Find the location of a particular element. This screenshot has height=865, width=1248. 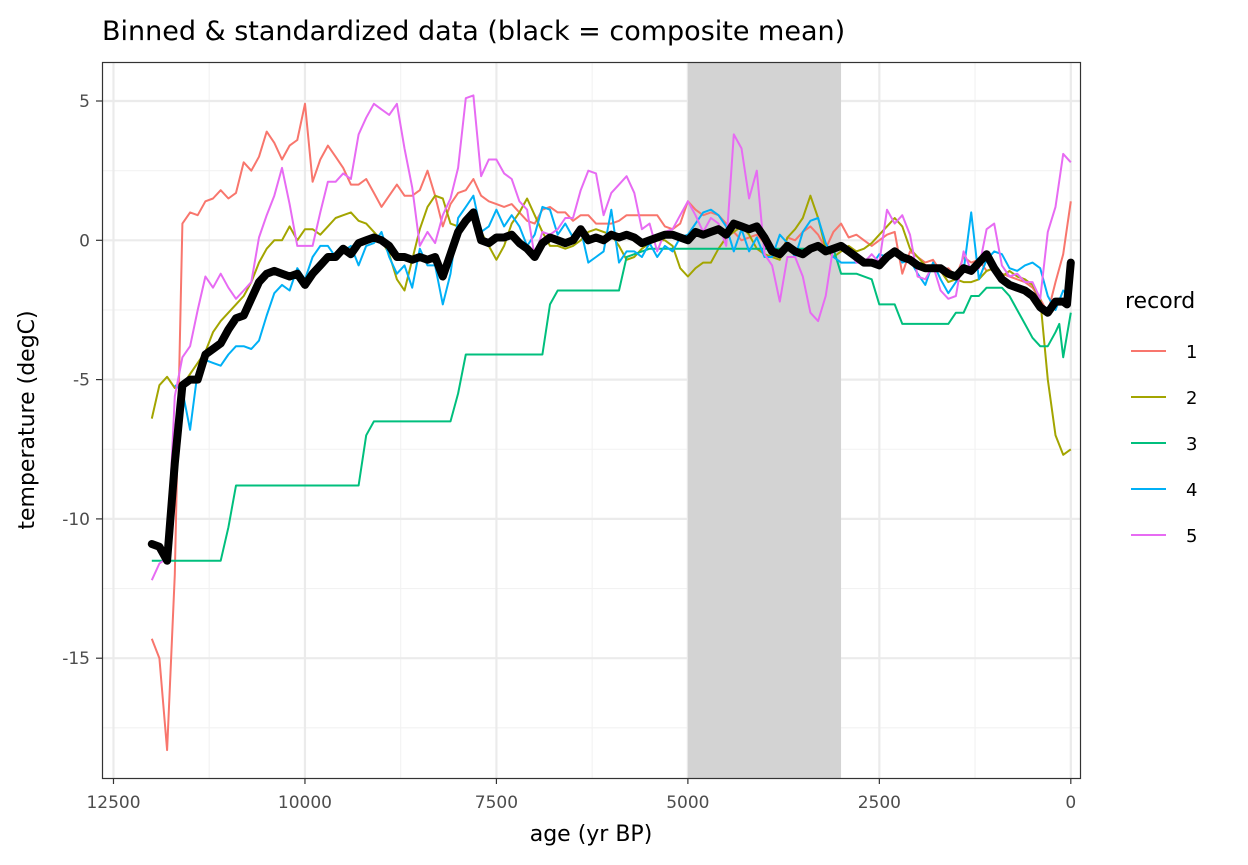

legend-title: record is located at coordinates (1160, 301).